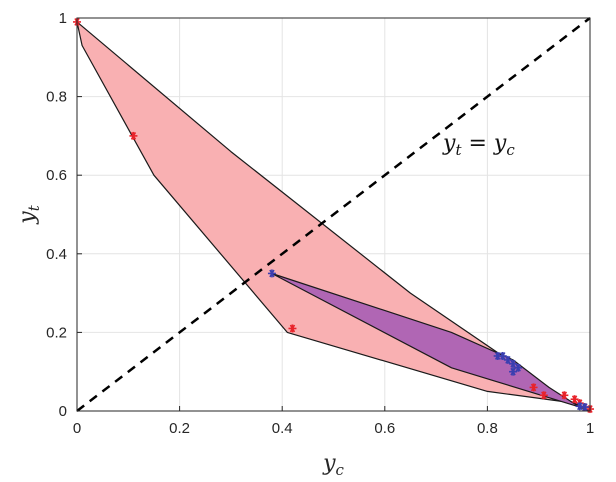 The image size is (616, 482). I want to click on y-tick-label: 0.6, so click(56, 175).